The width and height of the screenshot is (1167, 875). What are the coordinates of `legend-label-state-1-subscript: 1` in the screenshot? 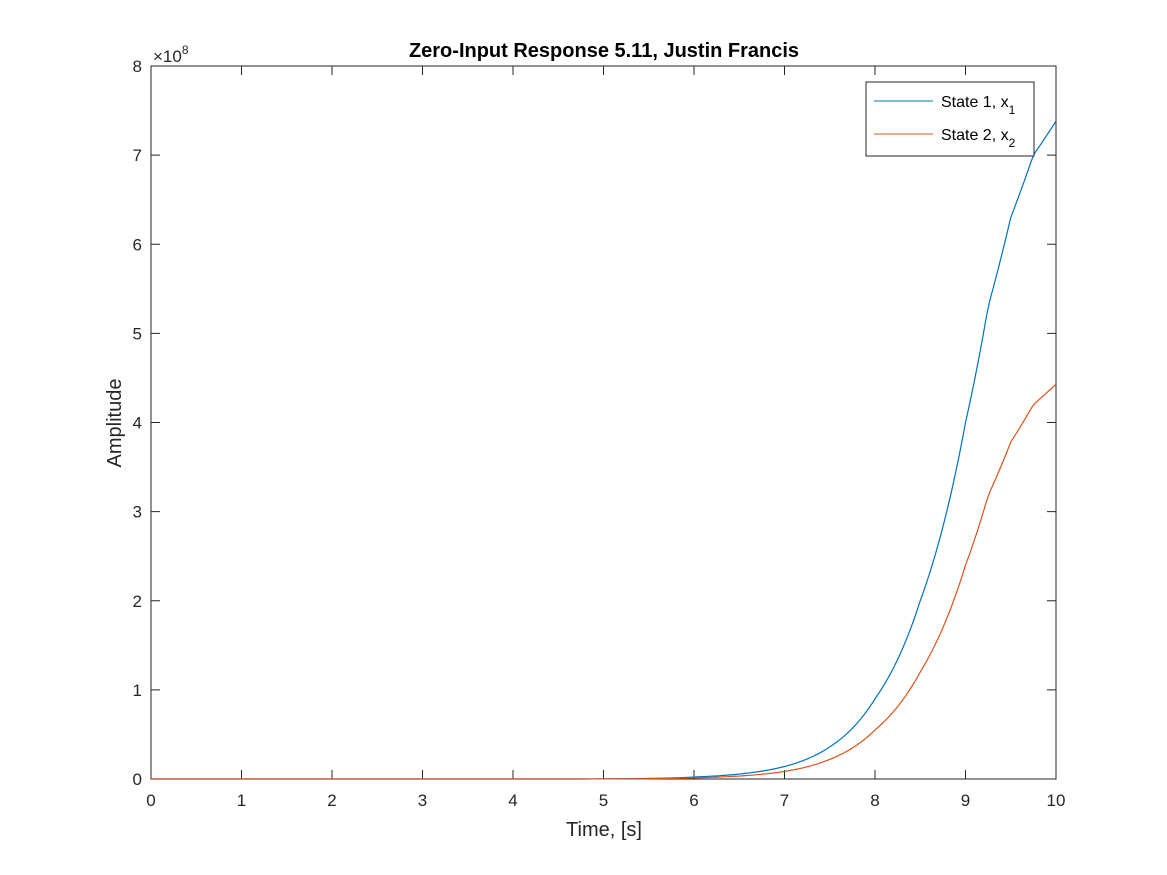 It's located at (1012, 110).